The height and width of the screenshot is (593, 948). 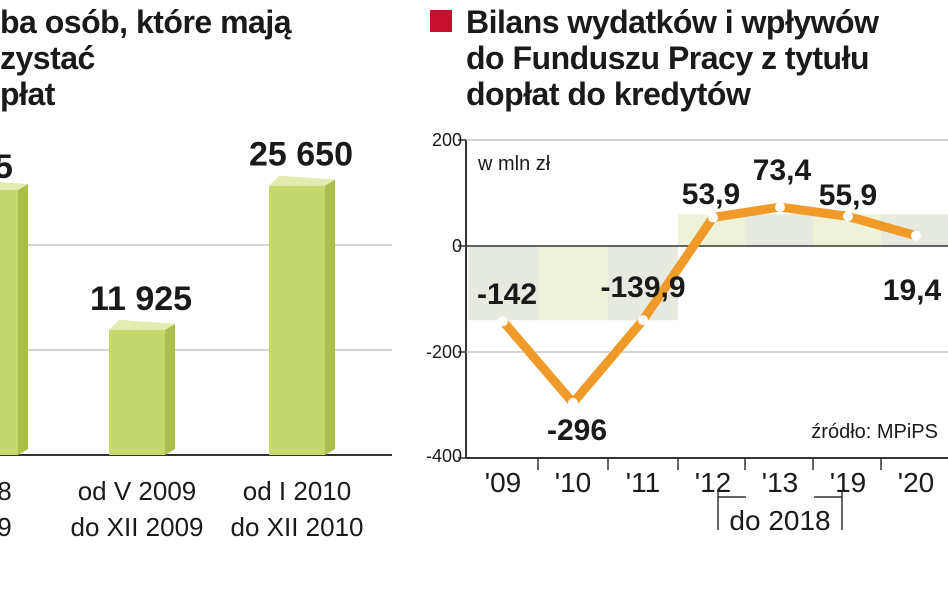 What do you see at coordinates (47, 58) in the screenshot?
I see `left-title-line-2: zystać` at bounding box center [47, 58].